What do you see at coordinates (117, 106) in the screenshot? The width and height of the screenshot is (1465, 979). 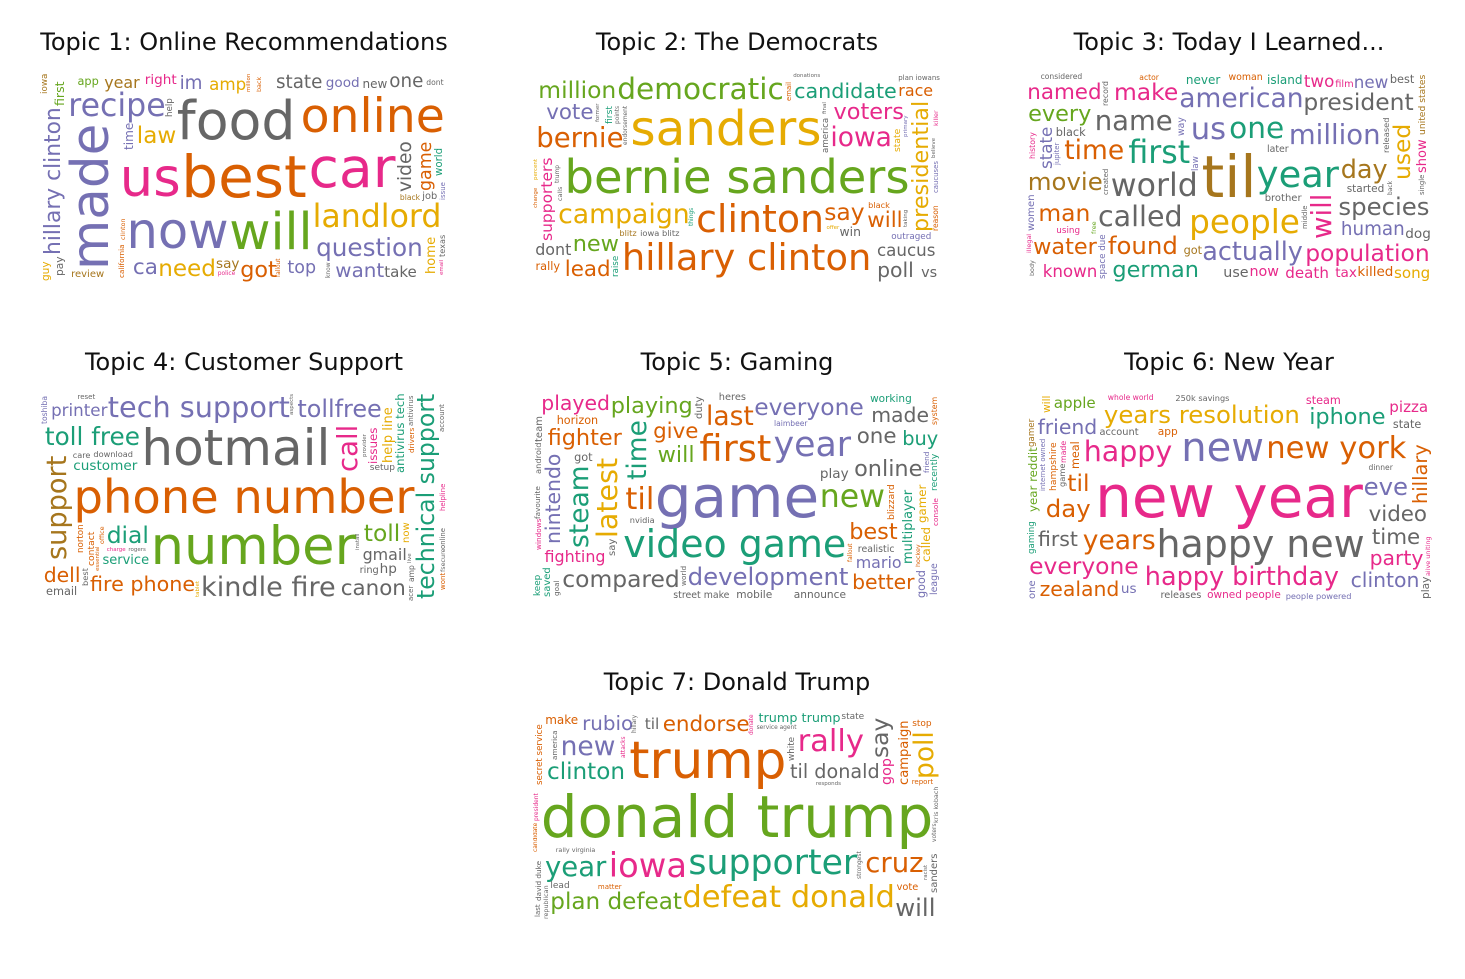 I see `word-recipe: recipe` at bounding box center [117, 106].